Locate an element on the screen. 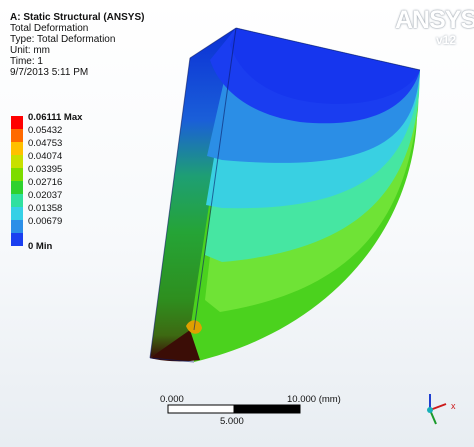  ansys-logo: ANSYS is located at coordinates (434, 20).